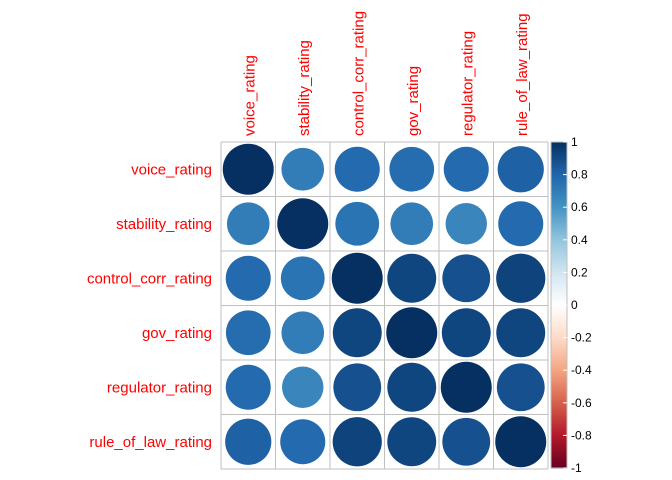  I want to click on correlation-circle-control_corr_rating-gov_rating, so click(412, 278).